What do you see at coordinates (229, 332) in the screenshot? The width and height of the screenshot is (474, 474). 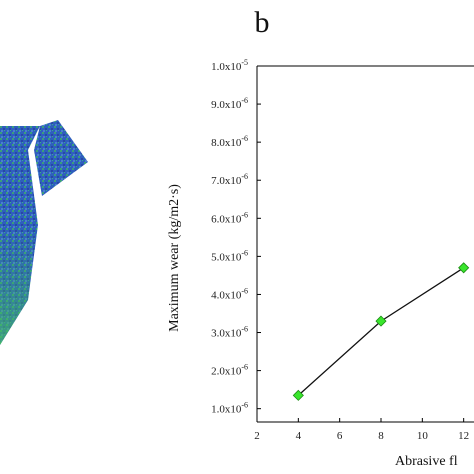 I see `y-tick-label: 3.0x10⁻⁶` at bounding box center [229, 332].